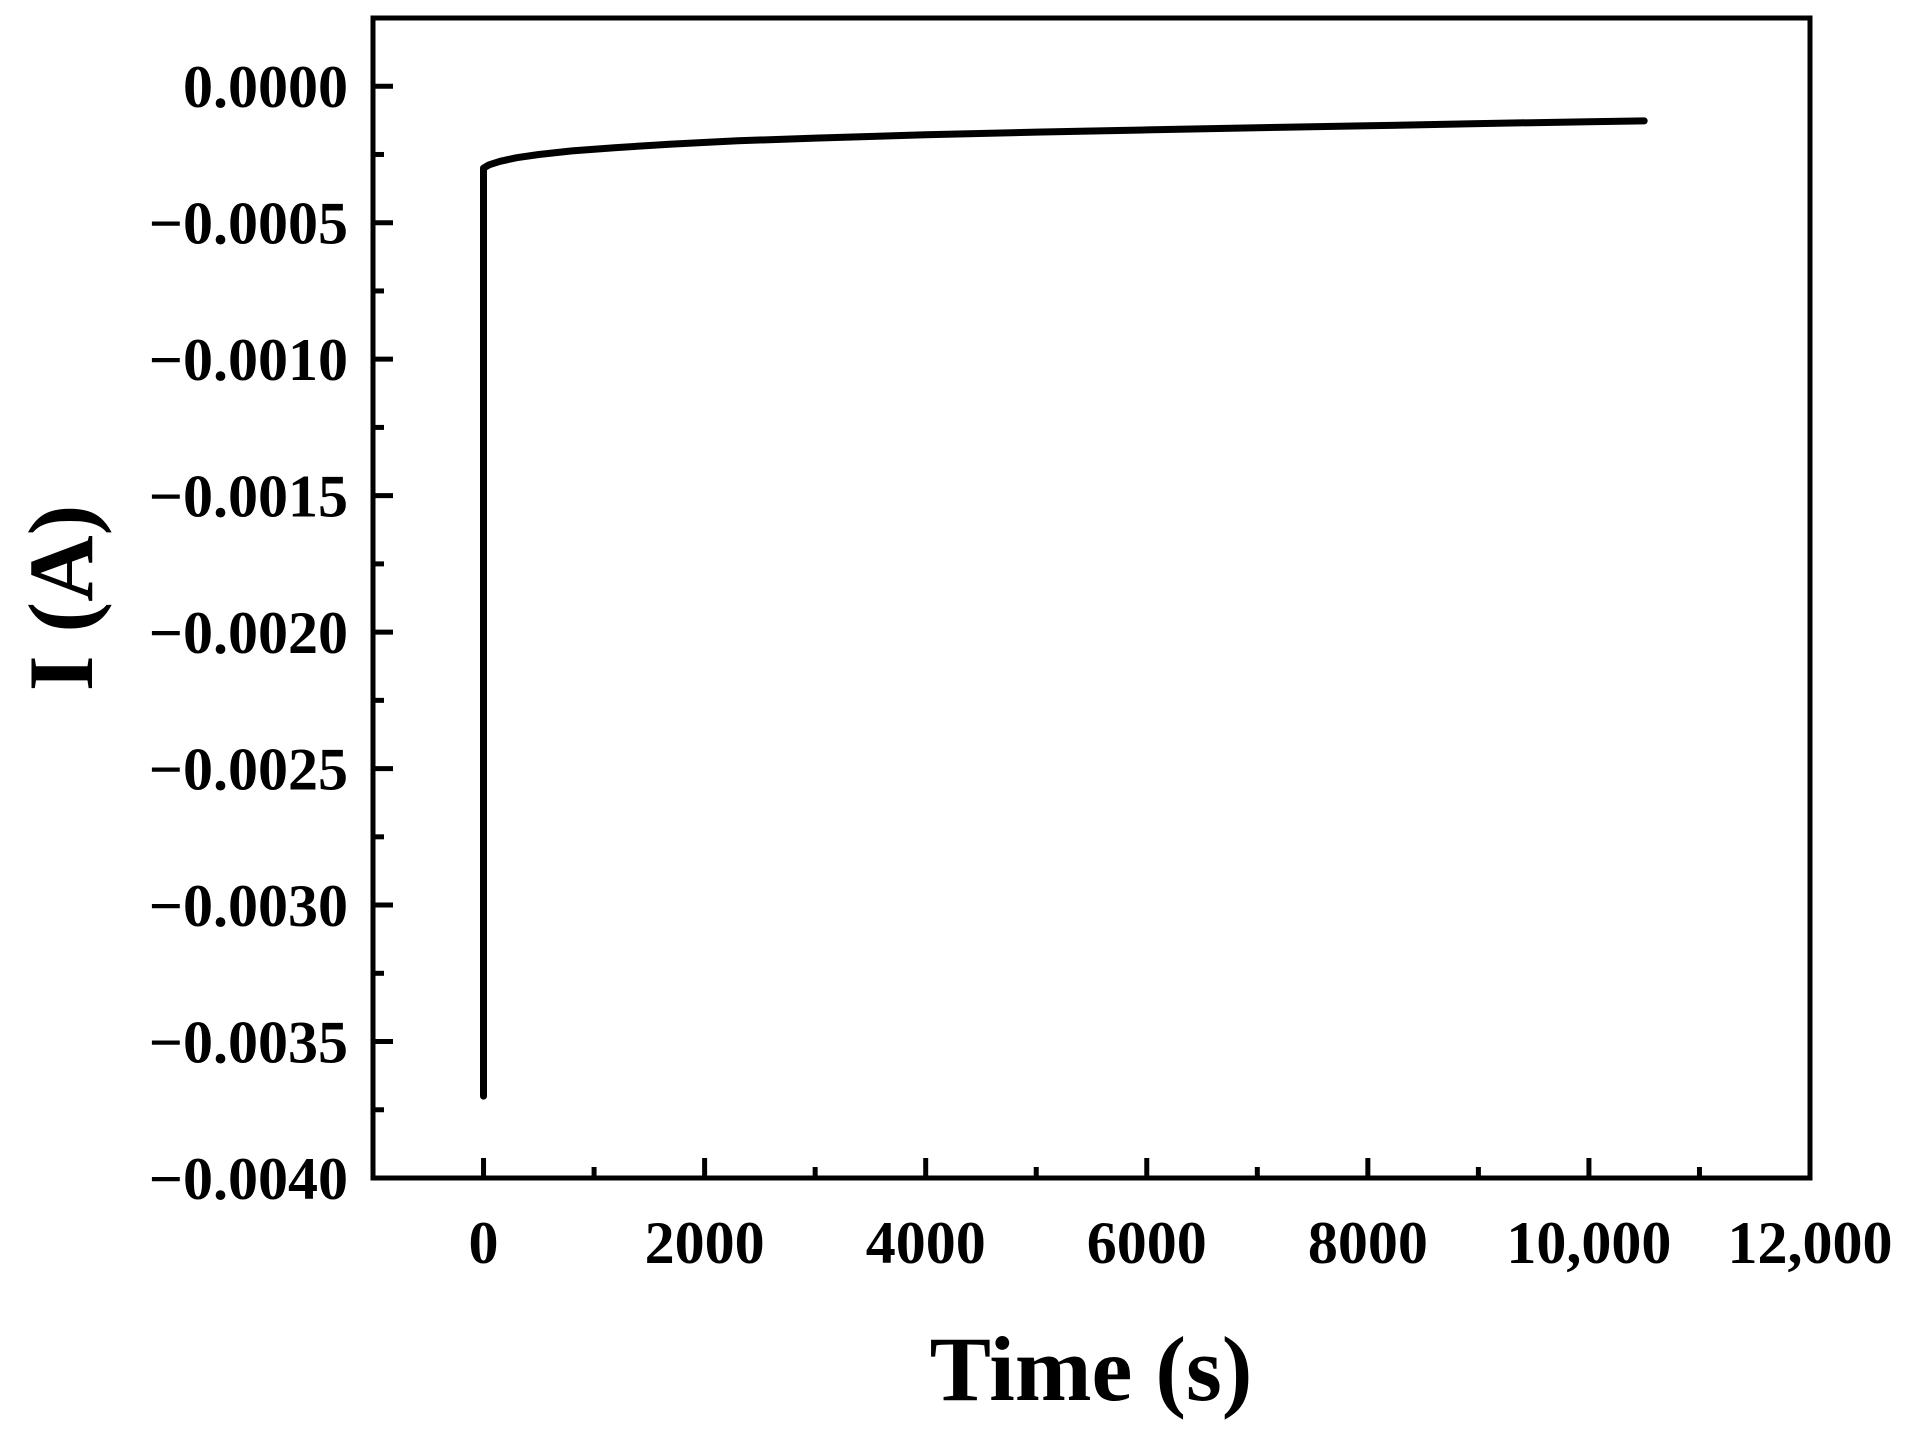 Image resolution: width=1905 pixels, height=1431 pixels. What do you see at coordinates (1091, 1369) in the screenshot?
I see `x-axis-title: Time (s)` at bounding box center [1091, 1369].